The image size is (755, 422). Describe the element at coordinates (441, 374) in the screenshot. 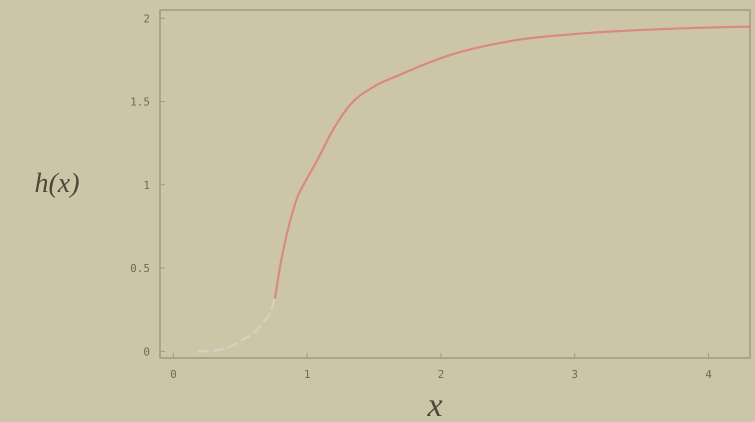

I see `x-tick-label: 2` at that location.